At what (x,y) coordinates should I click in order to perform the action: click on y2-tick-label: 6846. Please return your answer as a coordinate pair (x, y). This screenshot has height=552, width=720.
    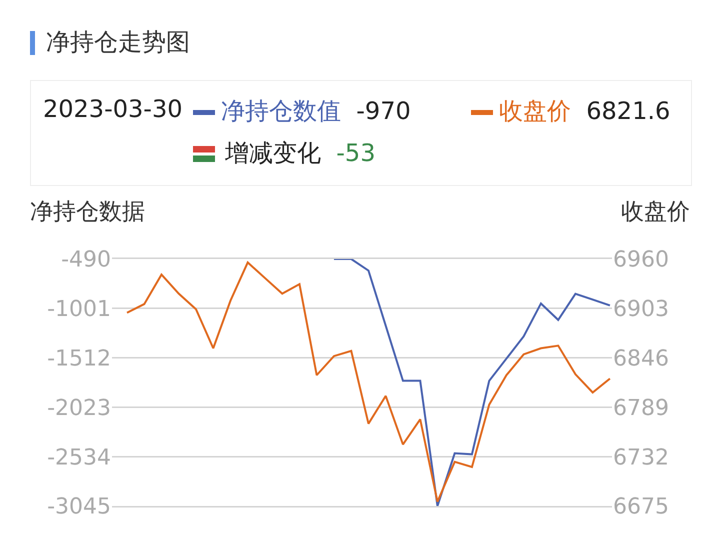
    Looking at the image, I should click on (641, 359).